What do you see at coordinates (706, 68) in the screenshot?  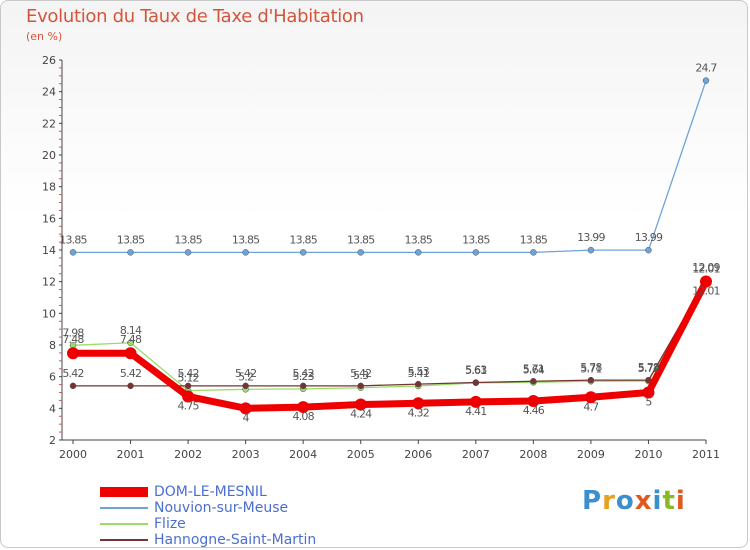 I see `data-label: 24.7` at bounding box center [706, 68].